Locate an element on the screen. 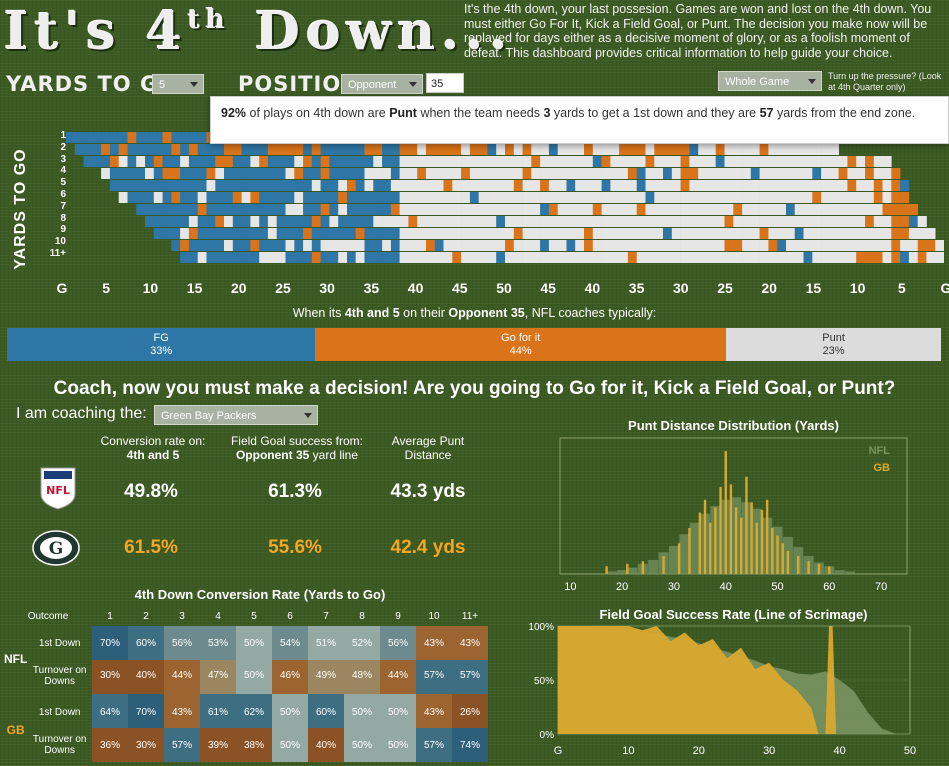 The width and height of the screenshot is (949, 766). table-cell: 64% is located at coordinates (110, 711).